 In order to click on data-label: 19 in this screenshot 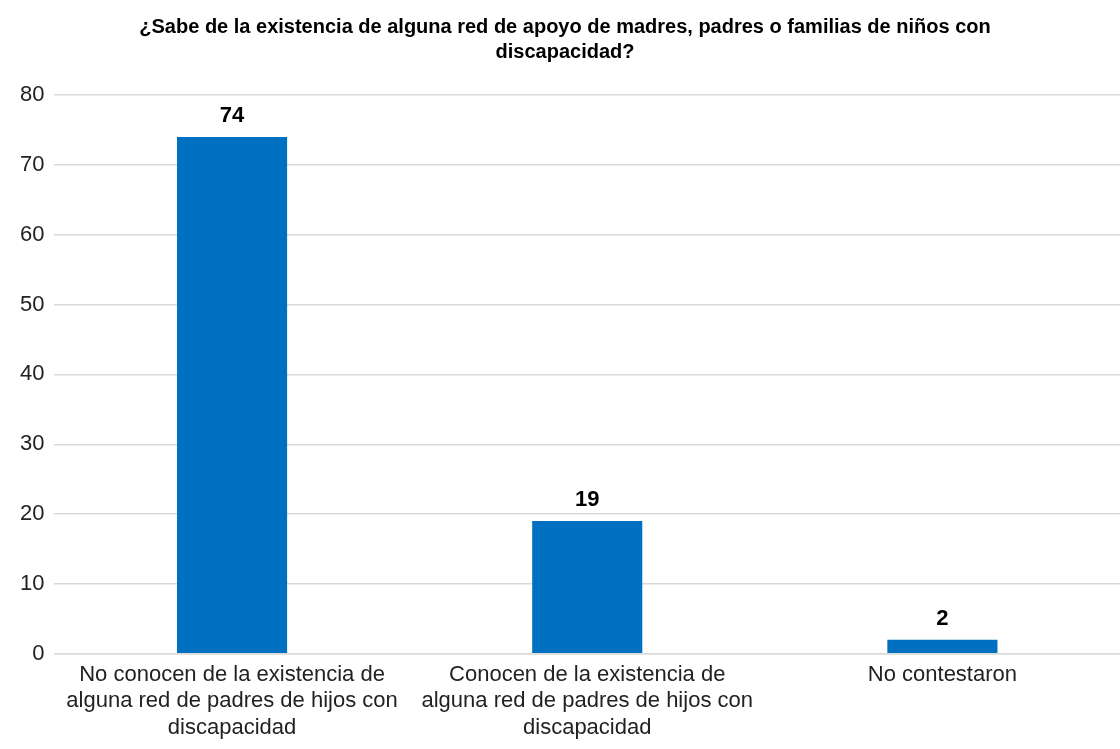, I will do `click(587, 499)`.